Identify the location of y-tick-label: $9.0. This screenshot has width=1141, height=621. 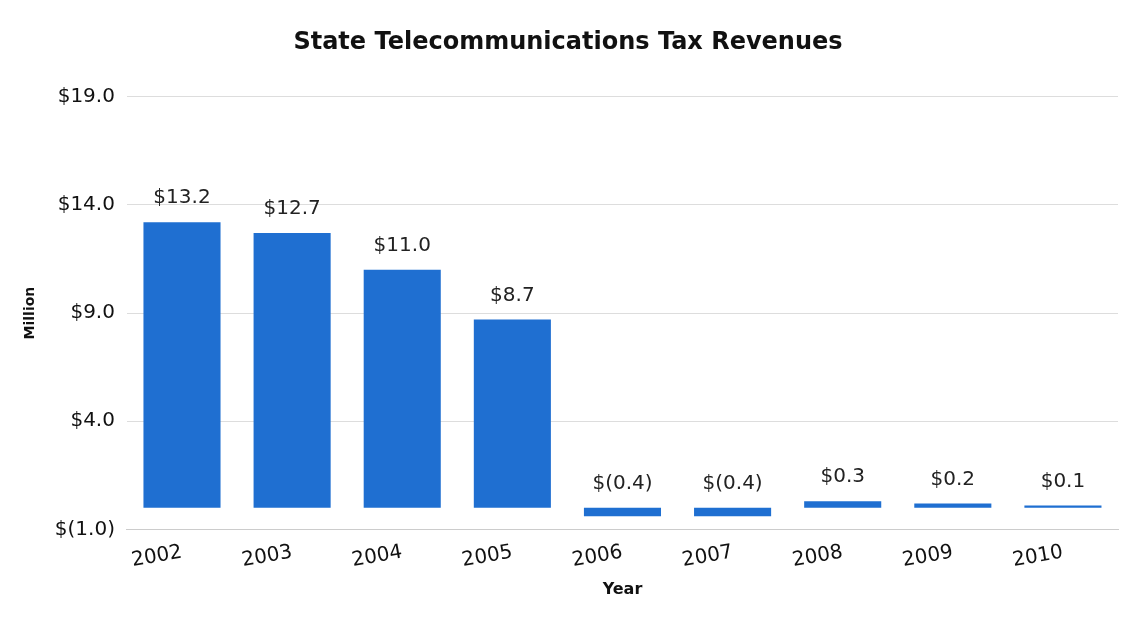
(92, 311).